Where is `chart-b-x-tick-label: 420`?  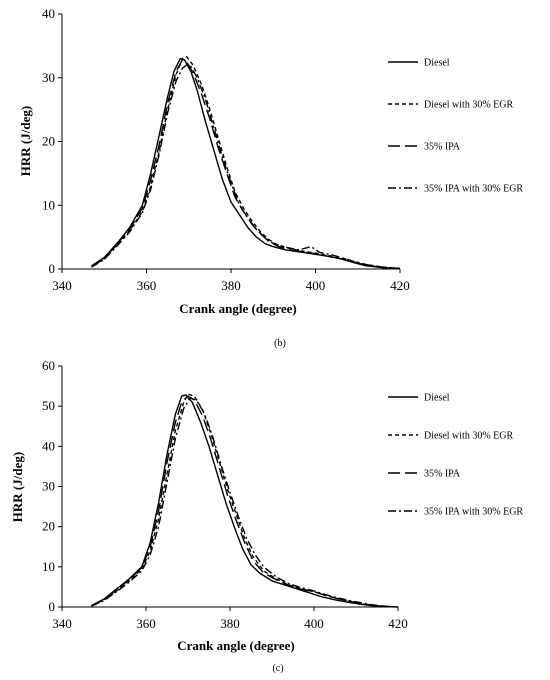
chart-b-x-tick-label: 420 is located at coordinates (400, 285).